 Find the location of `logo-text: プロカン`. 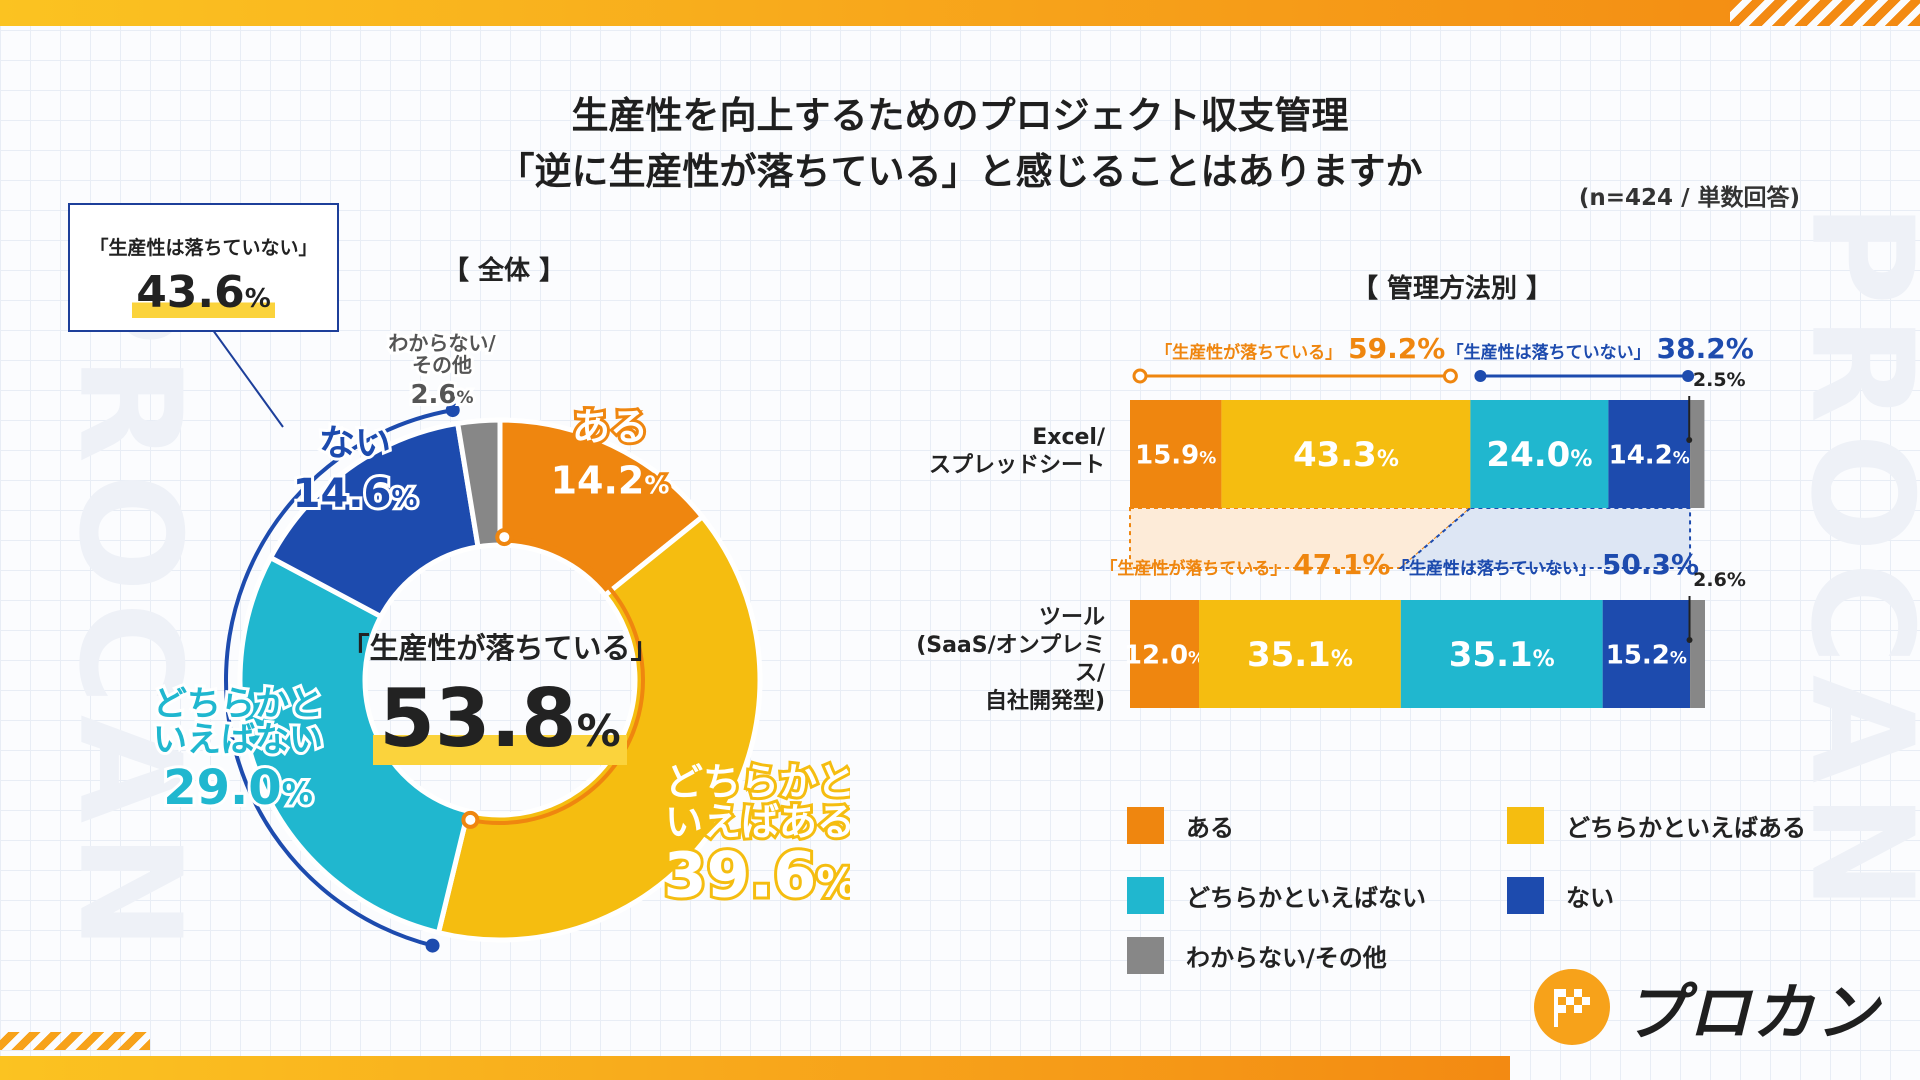

logo-text: プロカン is located at coordinates (1751, 1012).